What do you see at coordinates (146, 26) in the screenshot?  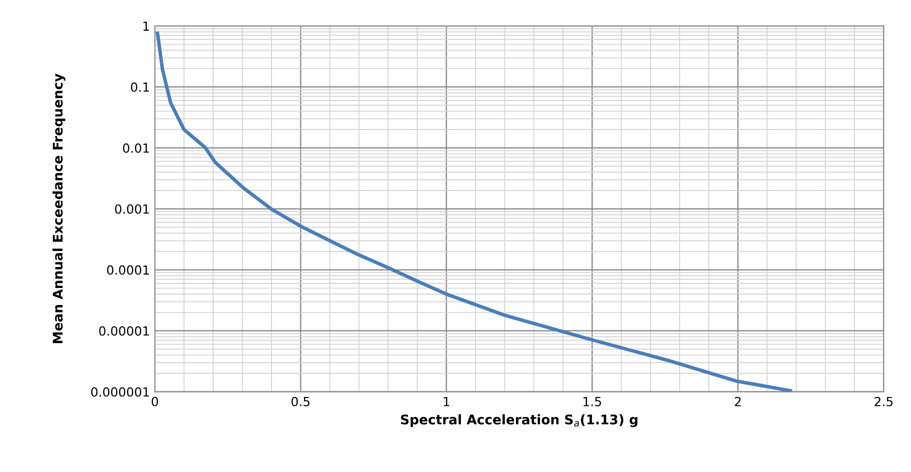 I see `y-tick-label: 1` at bounding box center [146, 26].